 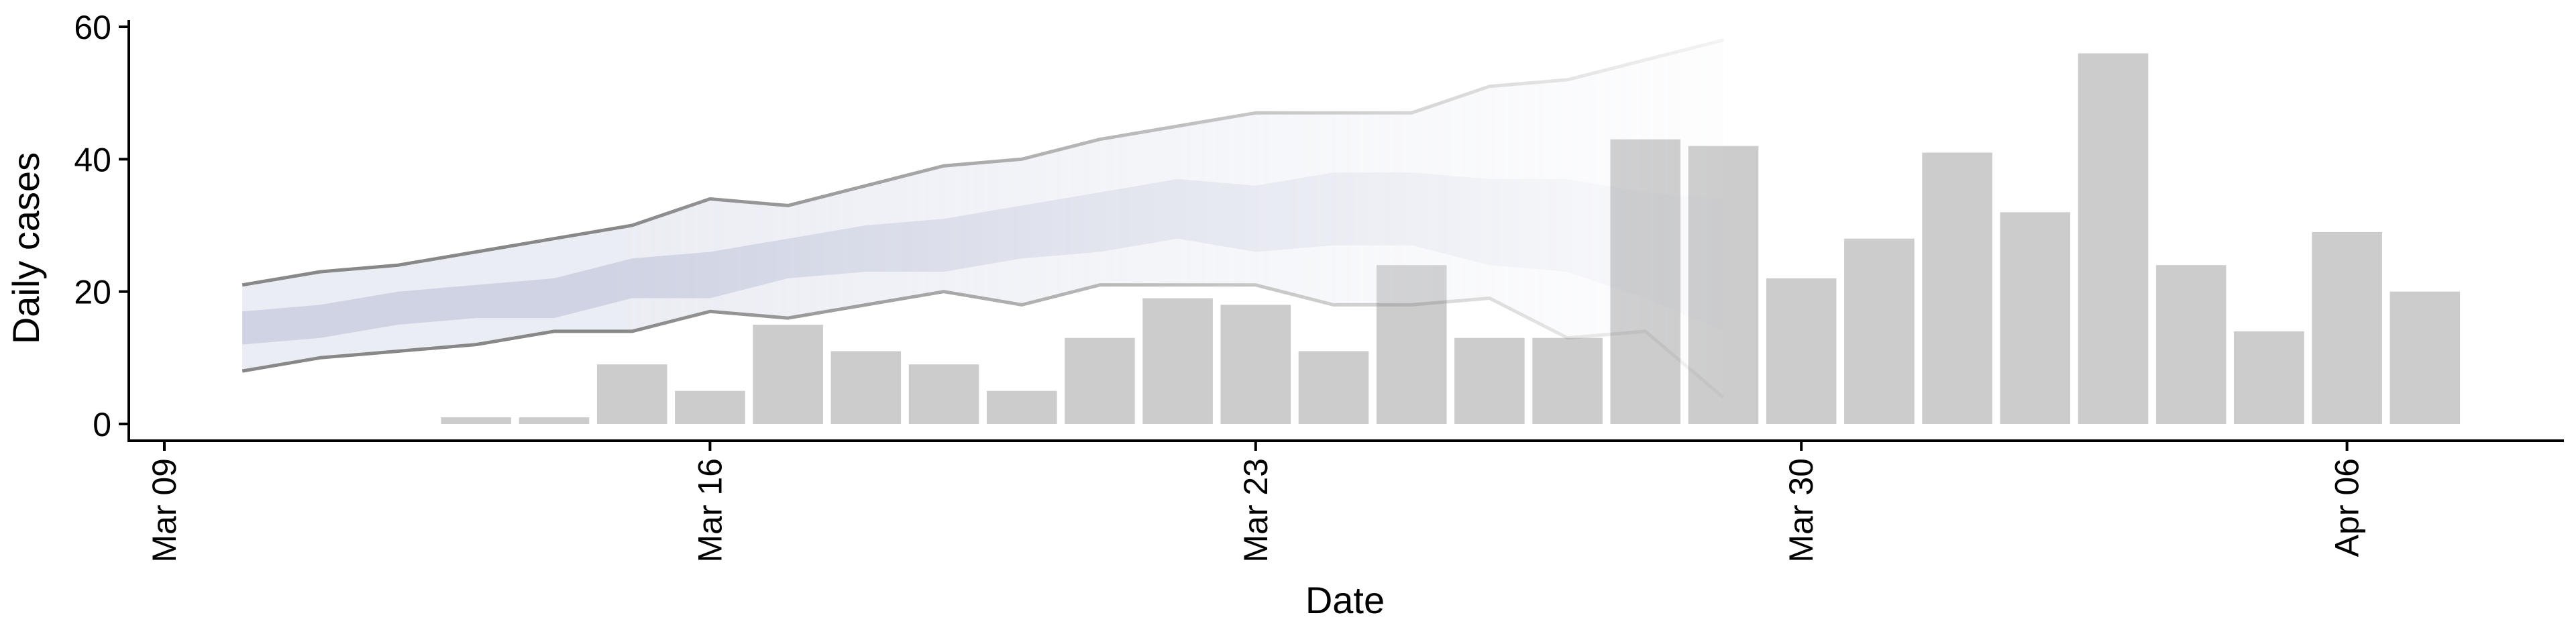 I want to click on x-tick-label: Mar 16, so click(x=710, y=510).